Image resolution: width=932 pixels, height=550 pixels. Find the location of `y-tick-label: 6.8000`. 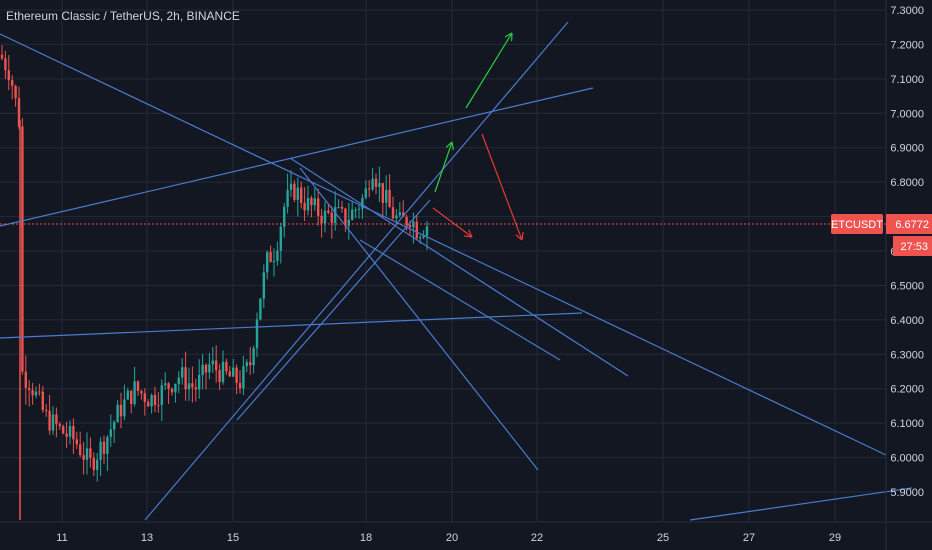

y-tick-label: 6.8000 is located at coordinates (907, 183).